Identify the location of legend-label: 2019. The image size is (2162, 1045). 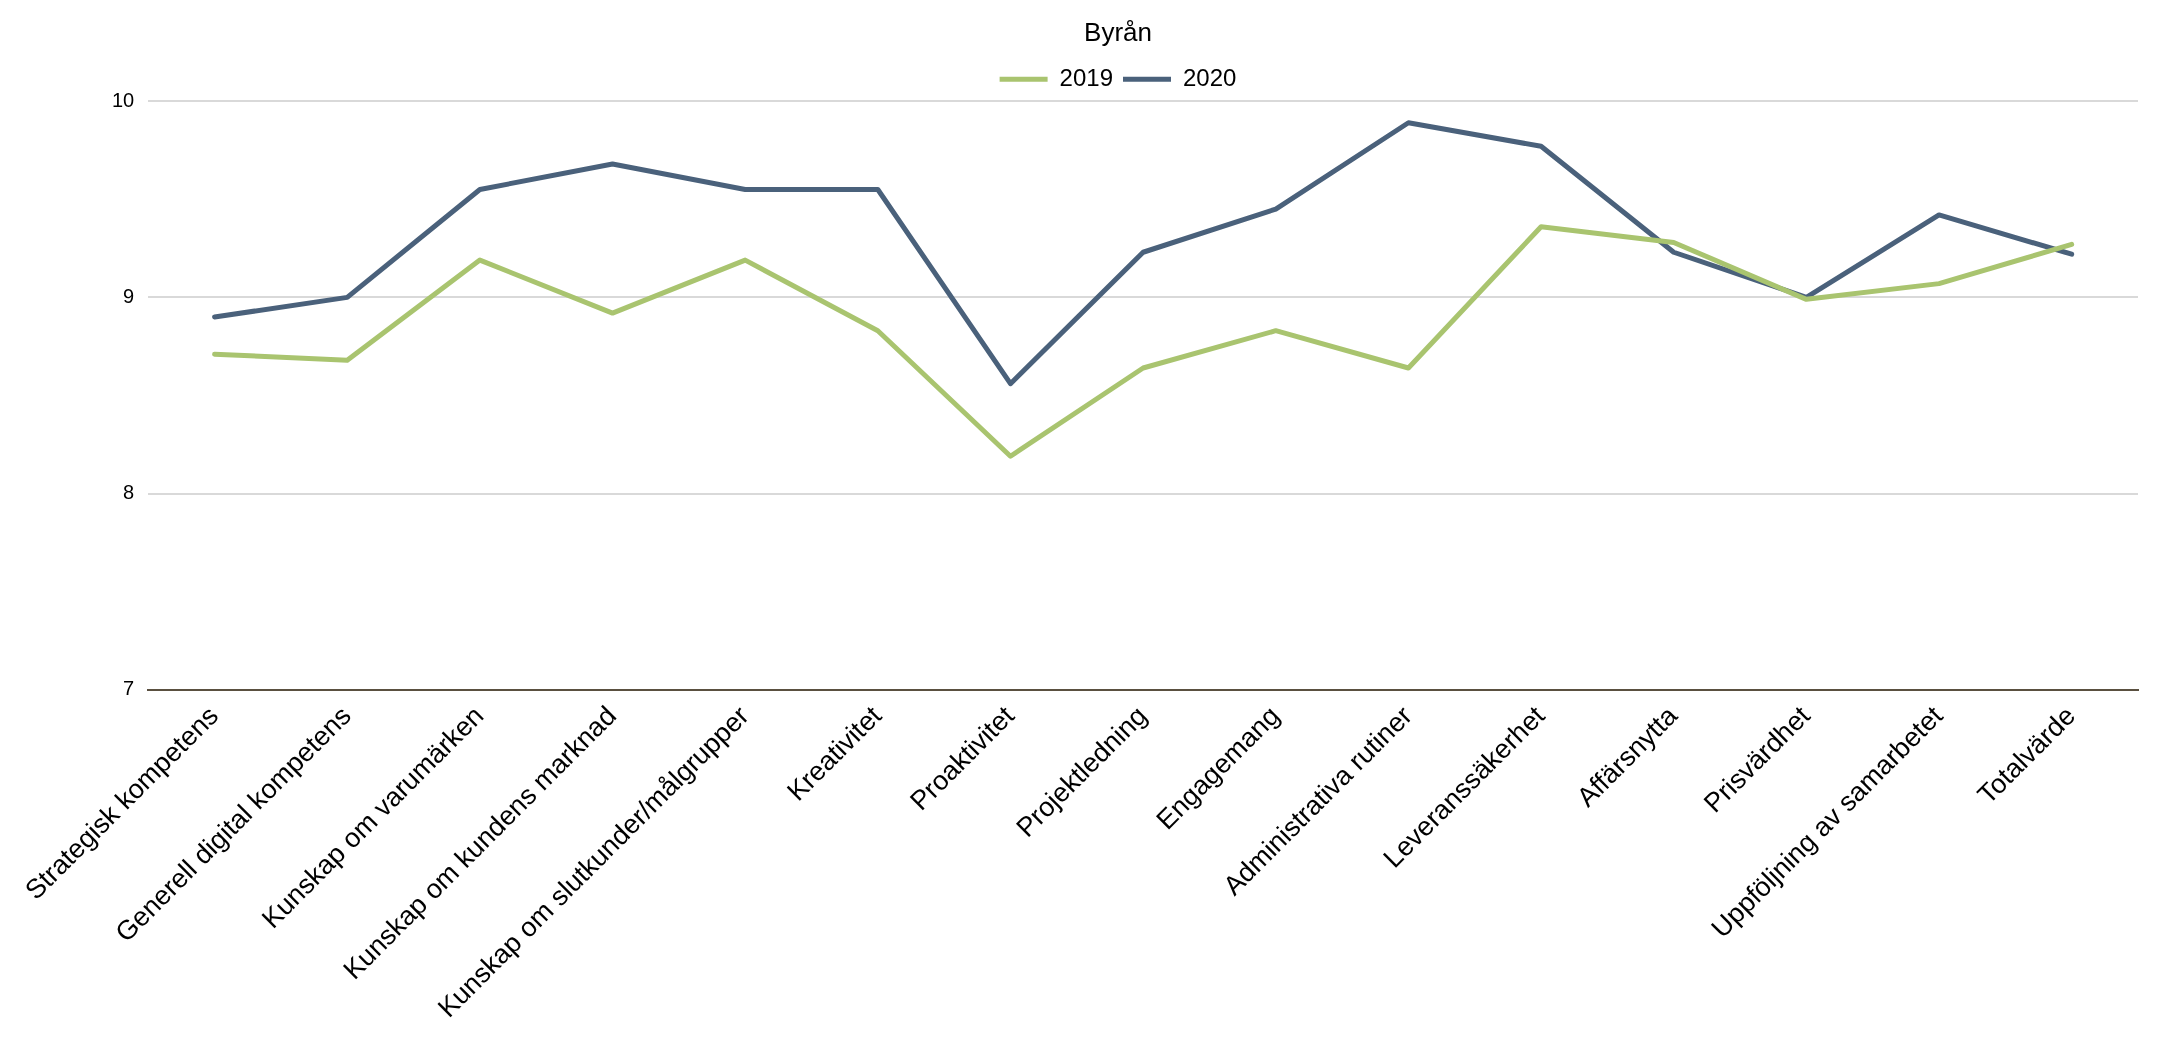
(1086, 77).